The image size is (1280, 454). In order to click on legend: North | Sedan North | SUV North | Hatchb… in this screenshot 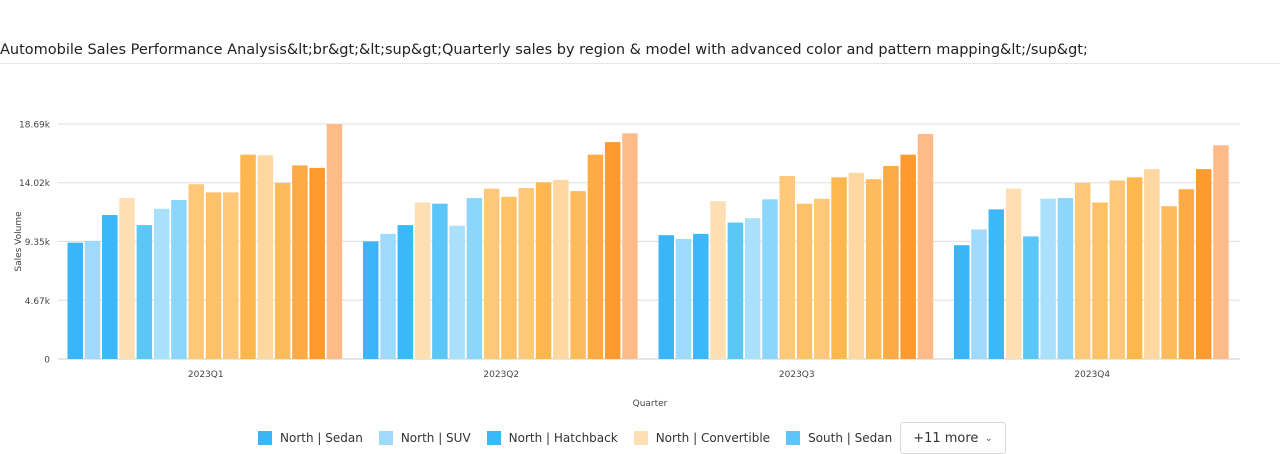, I will do `click(632, 438)`.